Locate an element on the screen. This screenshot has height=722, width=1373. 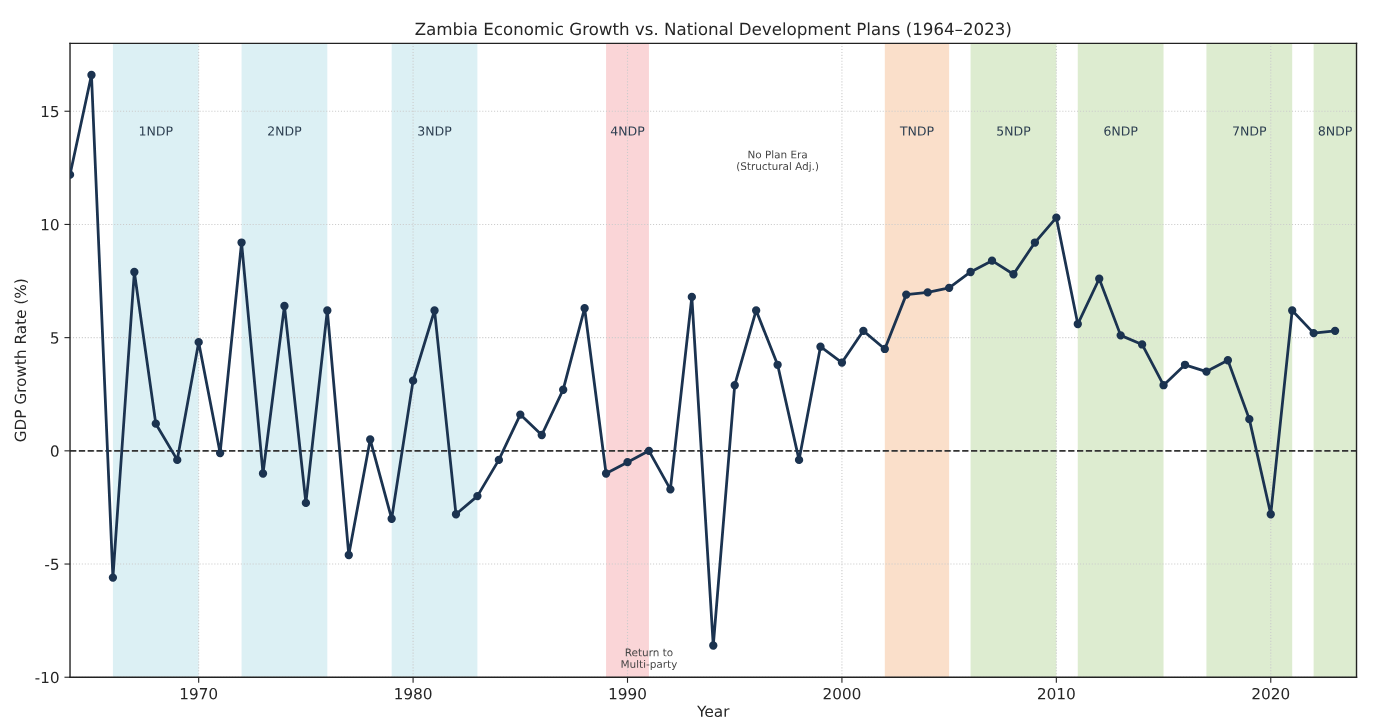
band-label: 3NDP is located at coordinates (435, 131).